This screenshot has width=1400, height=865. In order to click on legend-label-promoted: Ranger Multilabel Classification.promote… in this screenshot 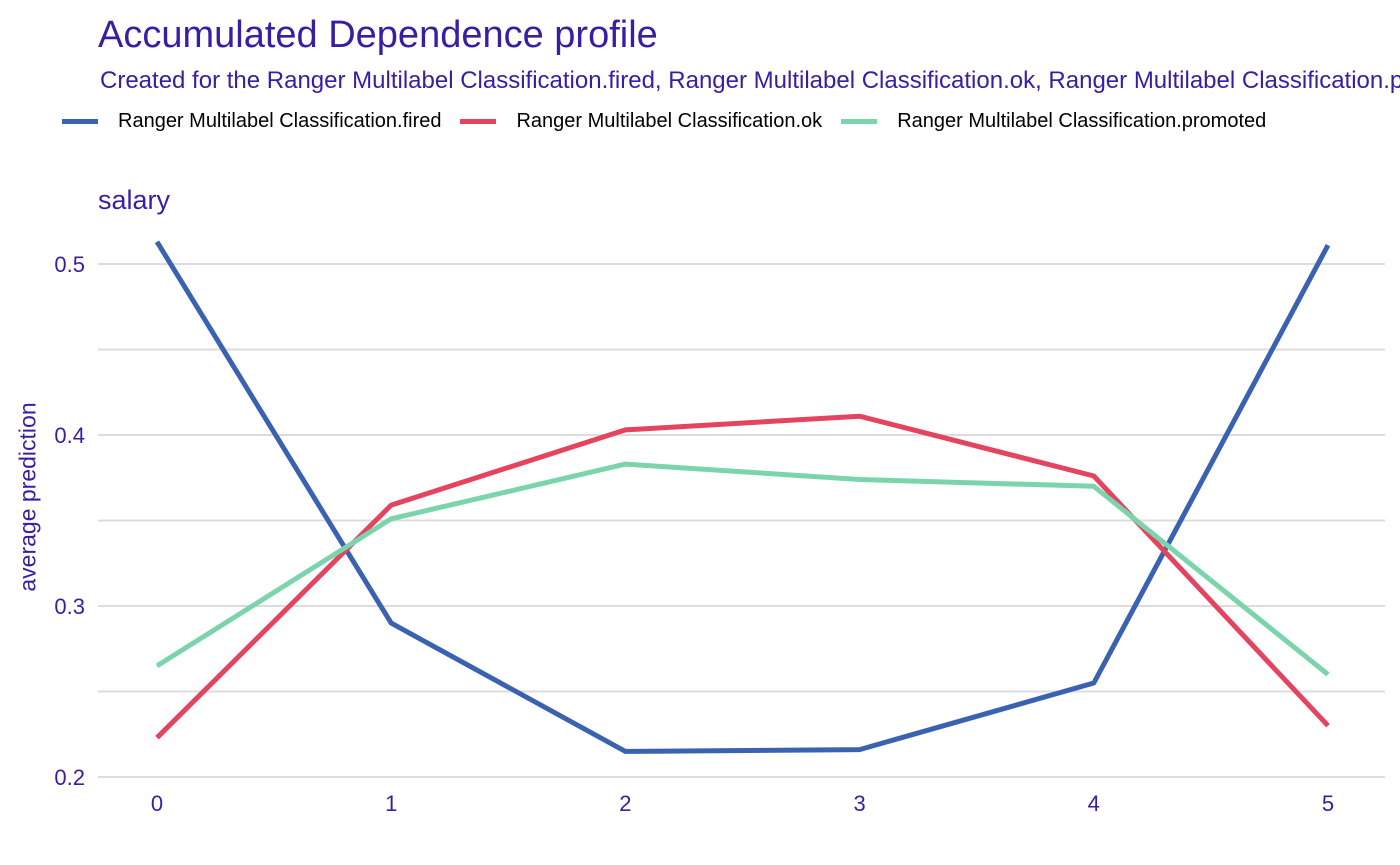, I will do `click(1082, 120)`.